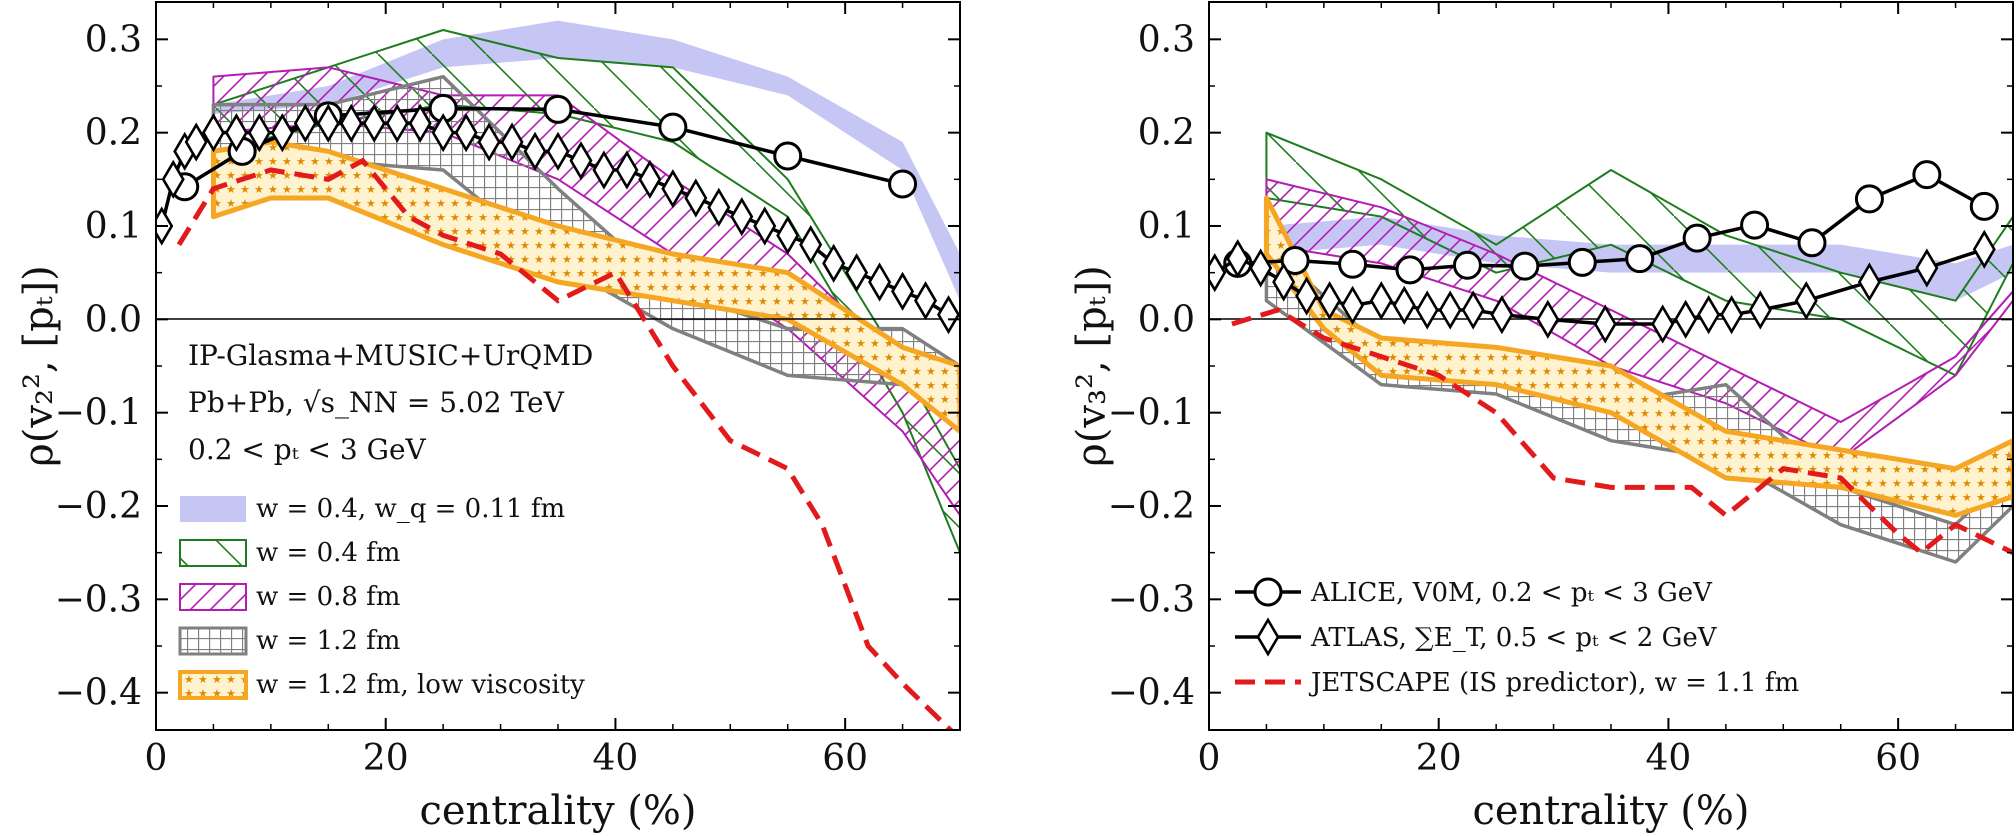 The image size is (2016, 836). Describe the element at coordinates (1166, 319) in the screenshot. I see `right-ytick-label: 0.0` at that location.